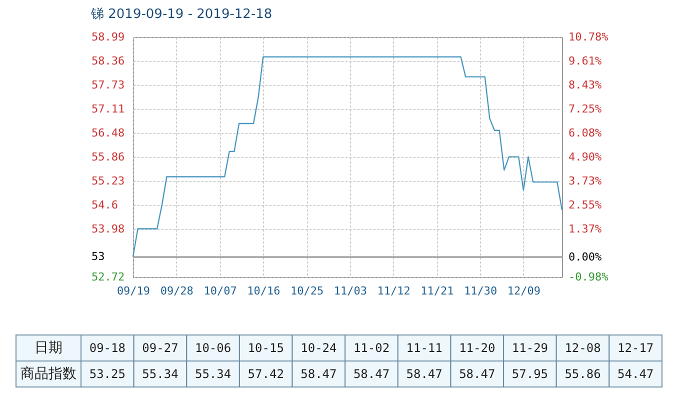 Image resolution: width=676 pixels, height=396 pixels. I want to click on category-label: 09-27, so click(160, 348).